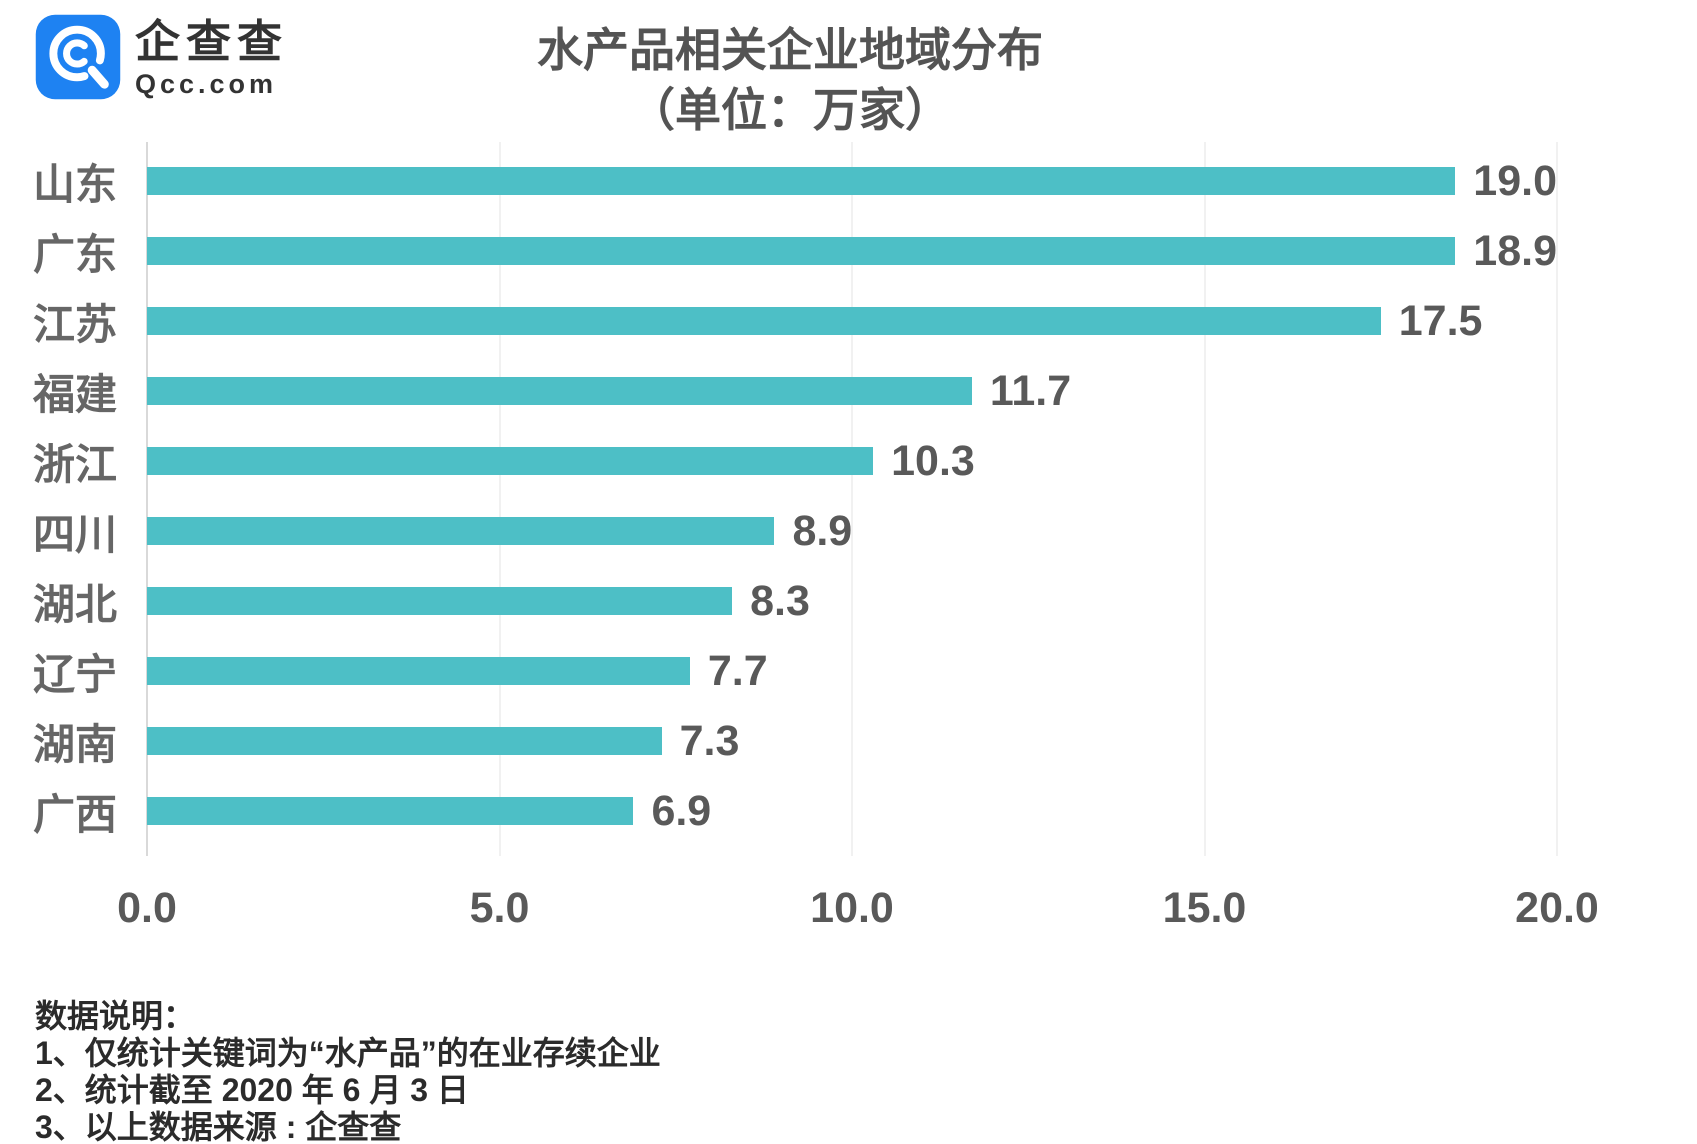  I want to click on notes-heading: 数据说明：, so click(115, 1016).